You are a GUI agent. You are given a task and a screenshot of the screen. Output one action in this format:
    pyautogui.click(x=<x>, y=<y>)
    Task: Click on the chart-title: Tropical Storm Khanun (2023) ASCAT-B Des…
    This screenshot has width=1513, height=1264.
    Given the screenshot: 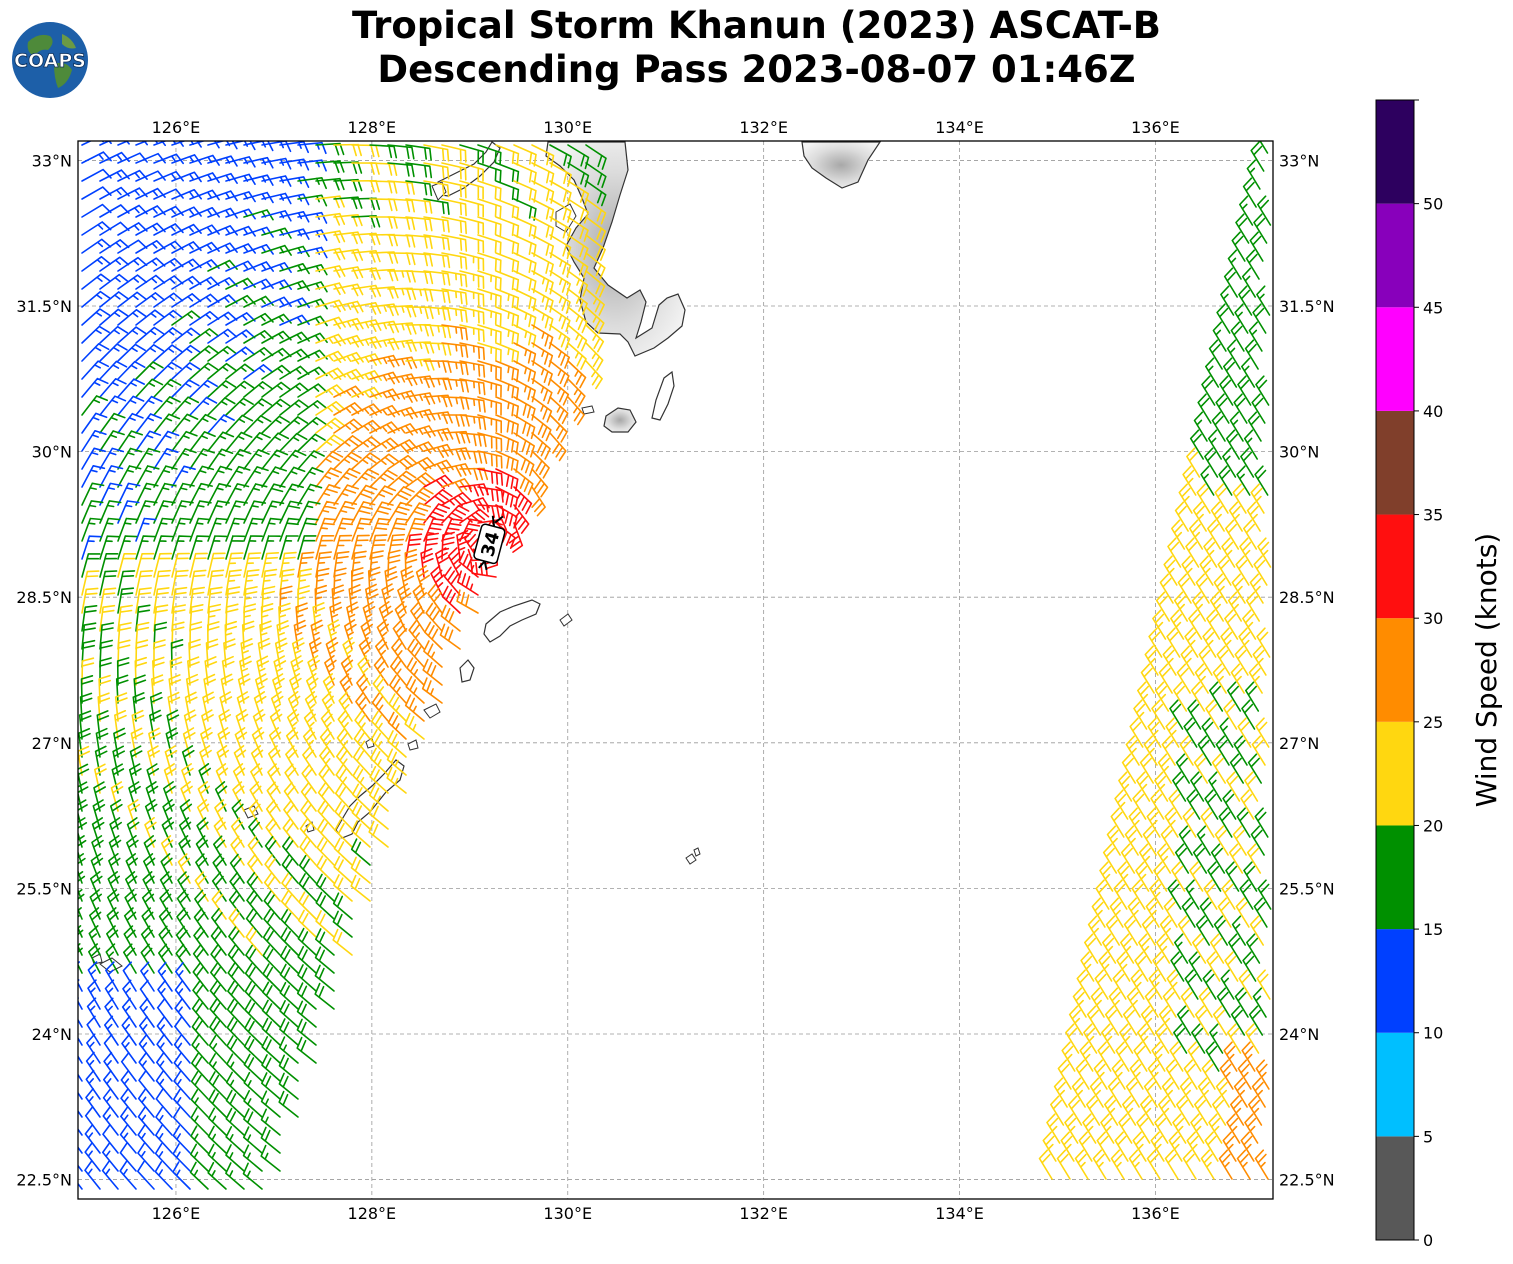 What is the action you would take?
    pyautogui.click(x=756, y=48)
    